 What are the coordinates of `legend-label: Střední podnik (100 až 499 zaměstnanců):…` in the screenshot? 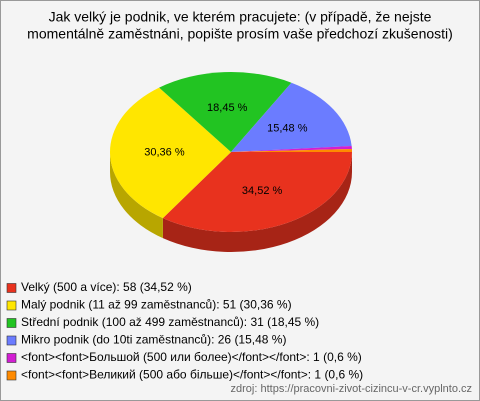 It's located at (170, 322).